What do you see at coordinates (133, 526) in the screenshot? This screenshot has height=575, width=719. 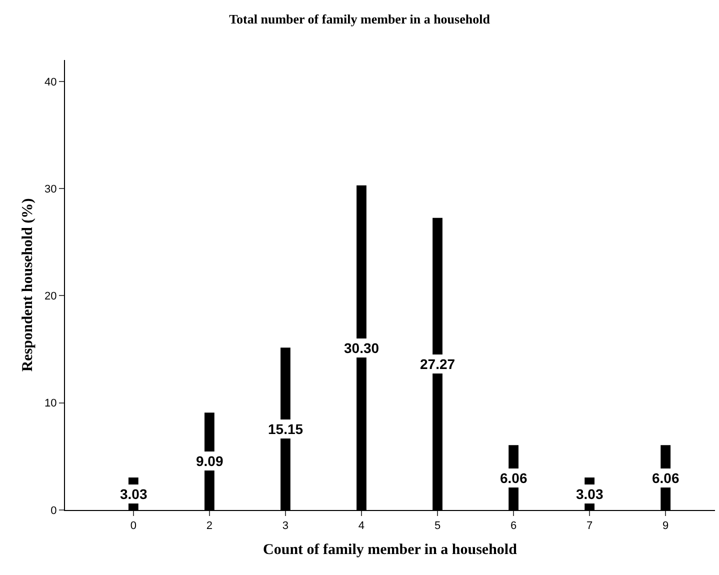 I see `x-tick-label: 0` at bounding box center [133, 526].